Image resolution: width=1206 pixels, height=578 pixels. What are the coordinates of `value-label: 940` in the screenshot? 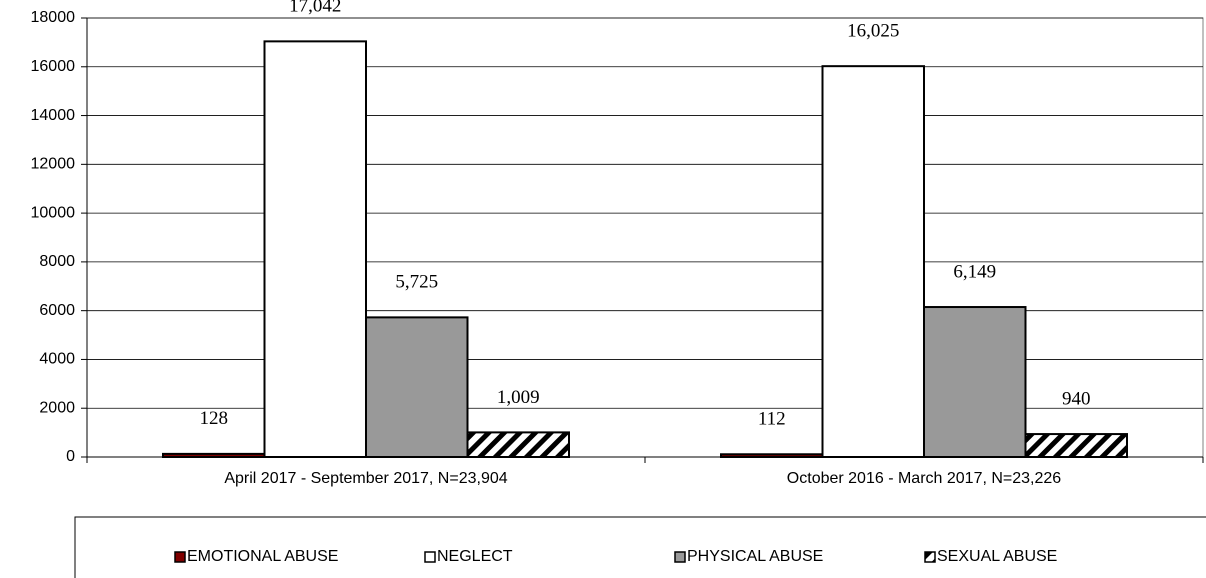 It's located at (1076, 398).